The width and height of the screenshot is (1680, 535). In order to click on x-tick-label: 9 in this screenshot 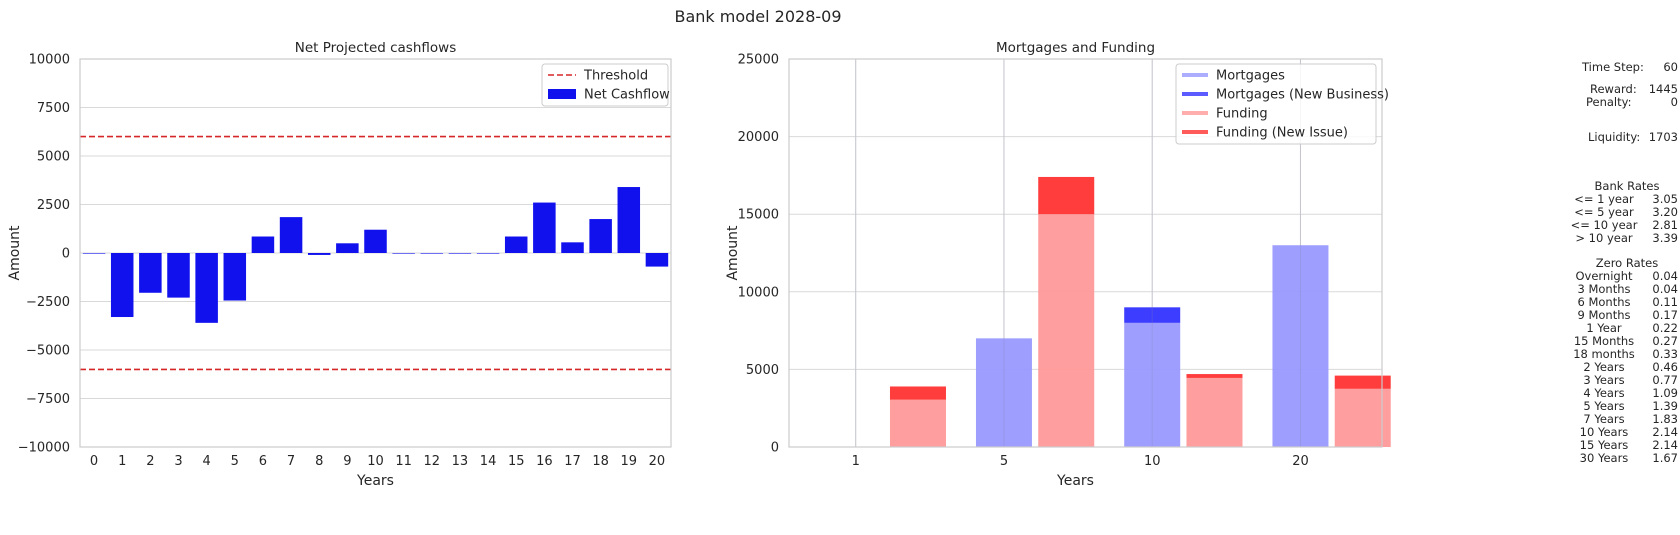, I will do `click(347, 461)`.